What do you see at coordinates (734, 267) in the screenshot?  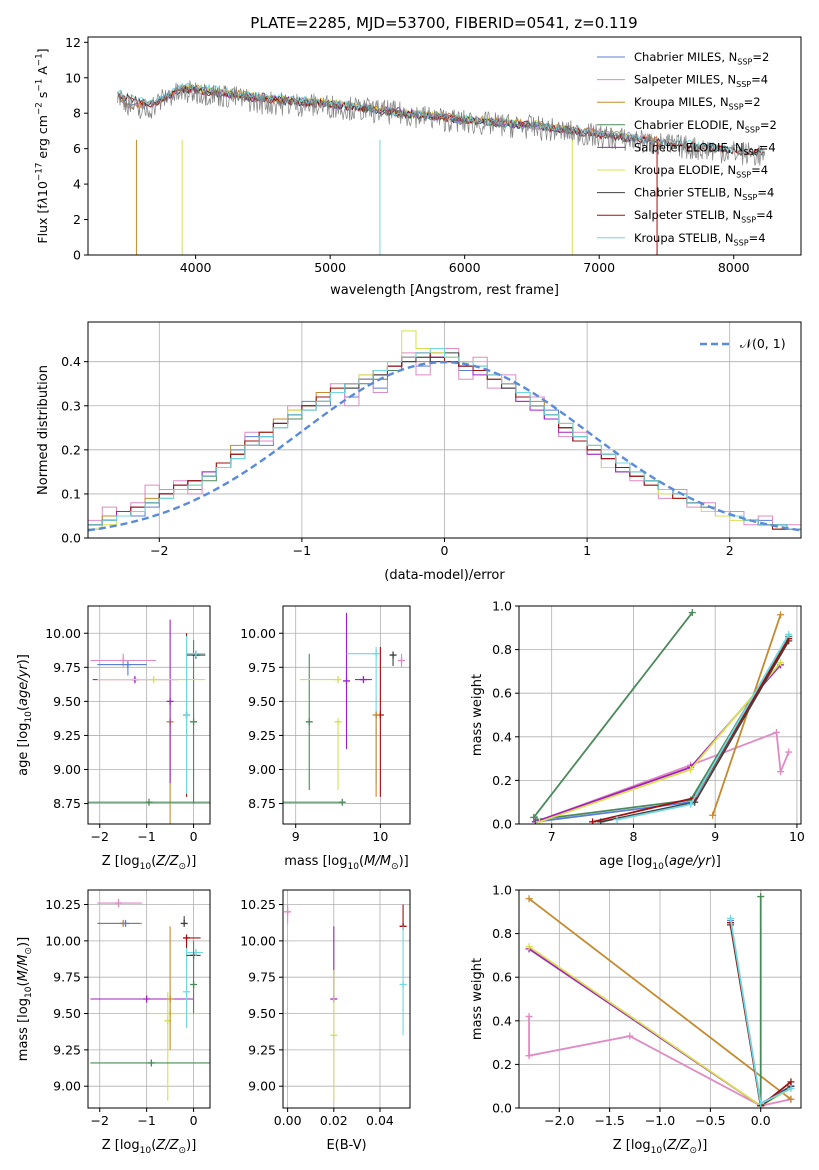 I see `x-tick-label: 8000` at bounding box center [734, 267].